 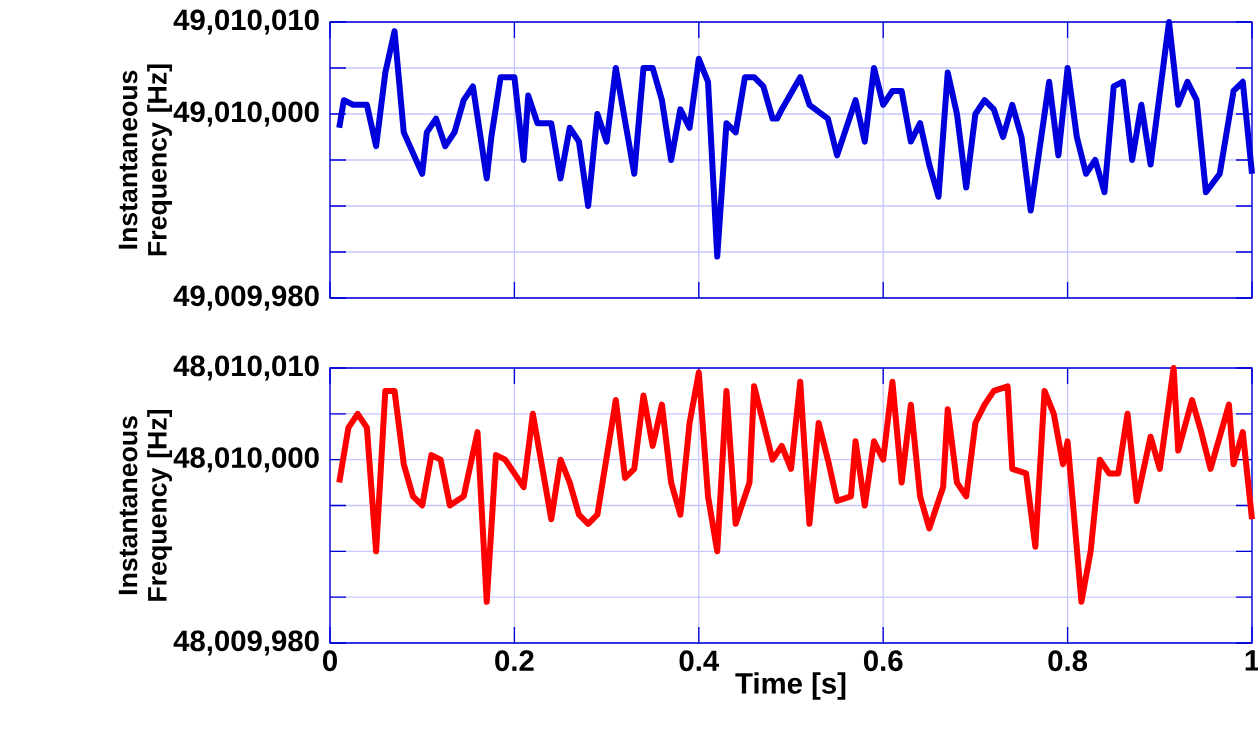 What do you see at coordinates (514, 661) in the screenshot?
I see `x-tick-label: 0.2` at bounding box center [514, 661].